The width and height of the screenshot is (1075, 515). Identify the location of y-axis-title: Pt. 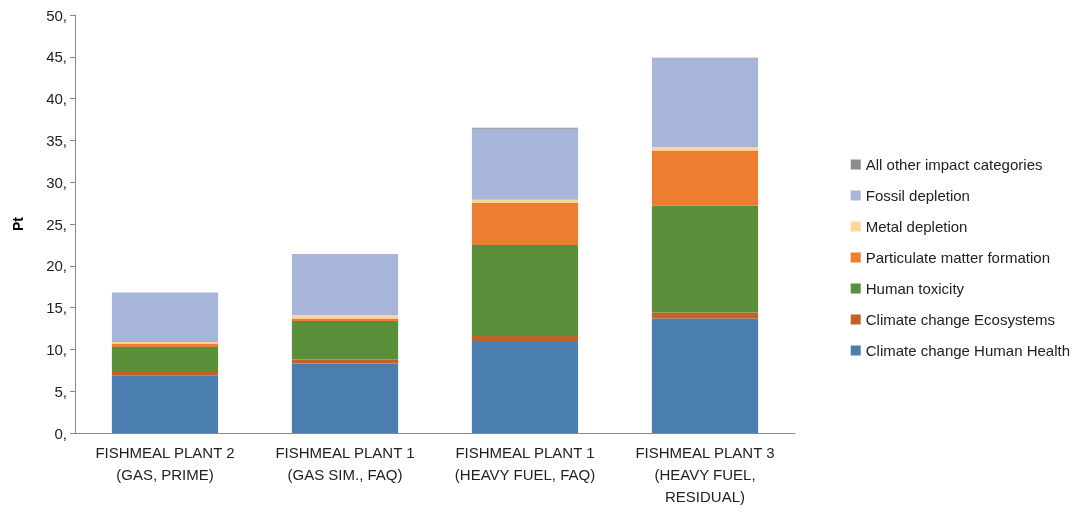
(18, 223).